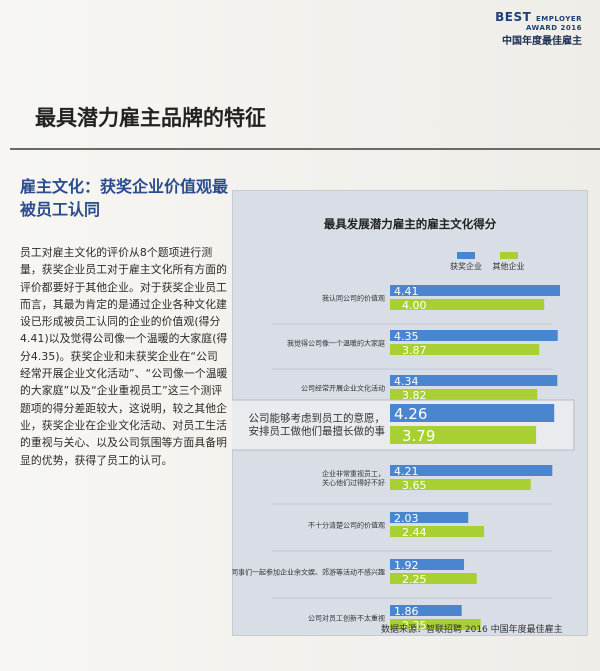  I want to click on award-brand: BEST EMPLOYER AWARD 2016 中国年度最佳雇主, so click(538, 28).